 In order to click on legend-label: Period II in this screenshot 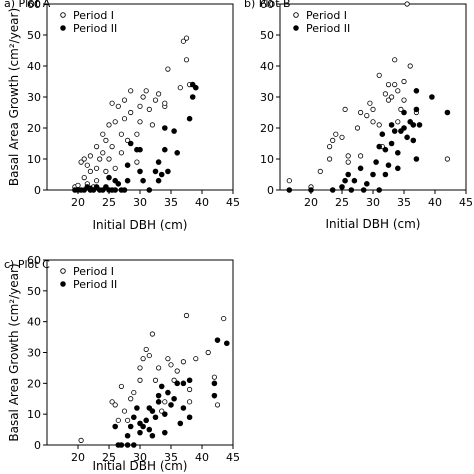, I will do `click(95, 28)`.